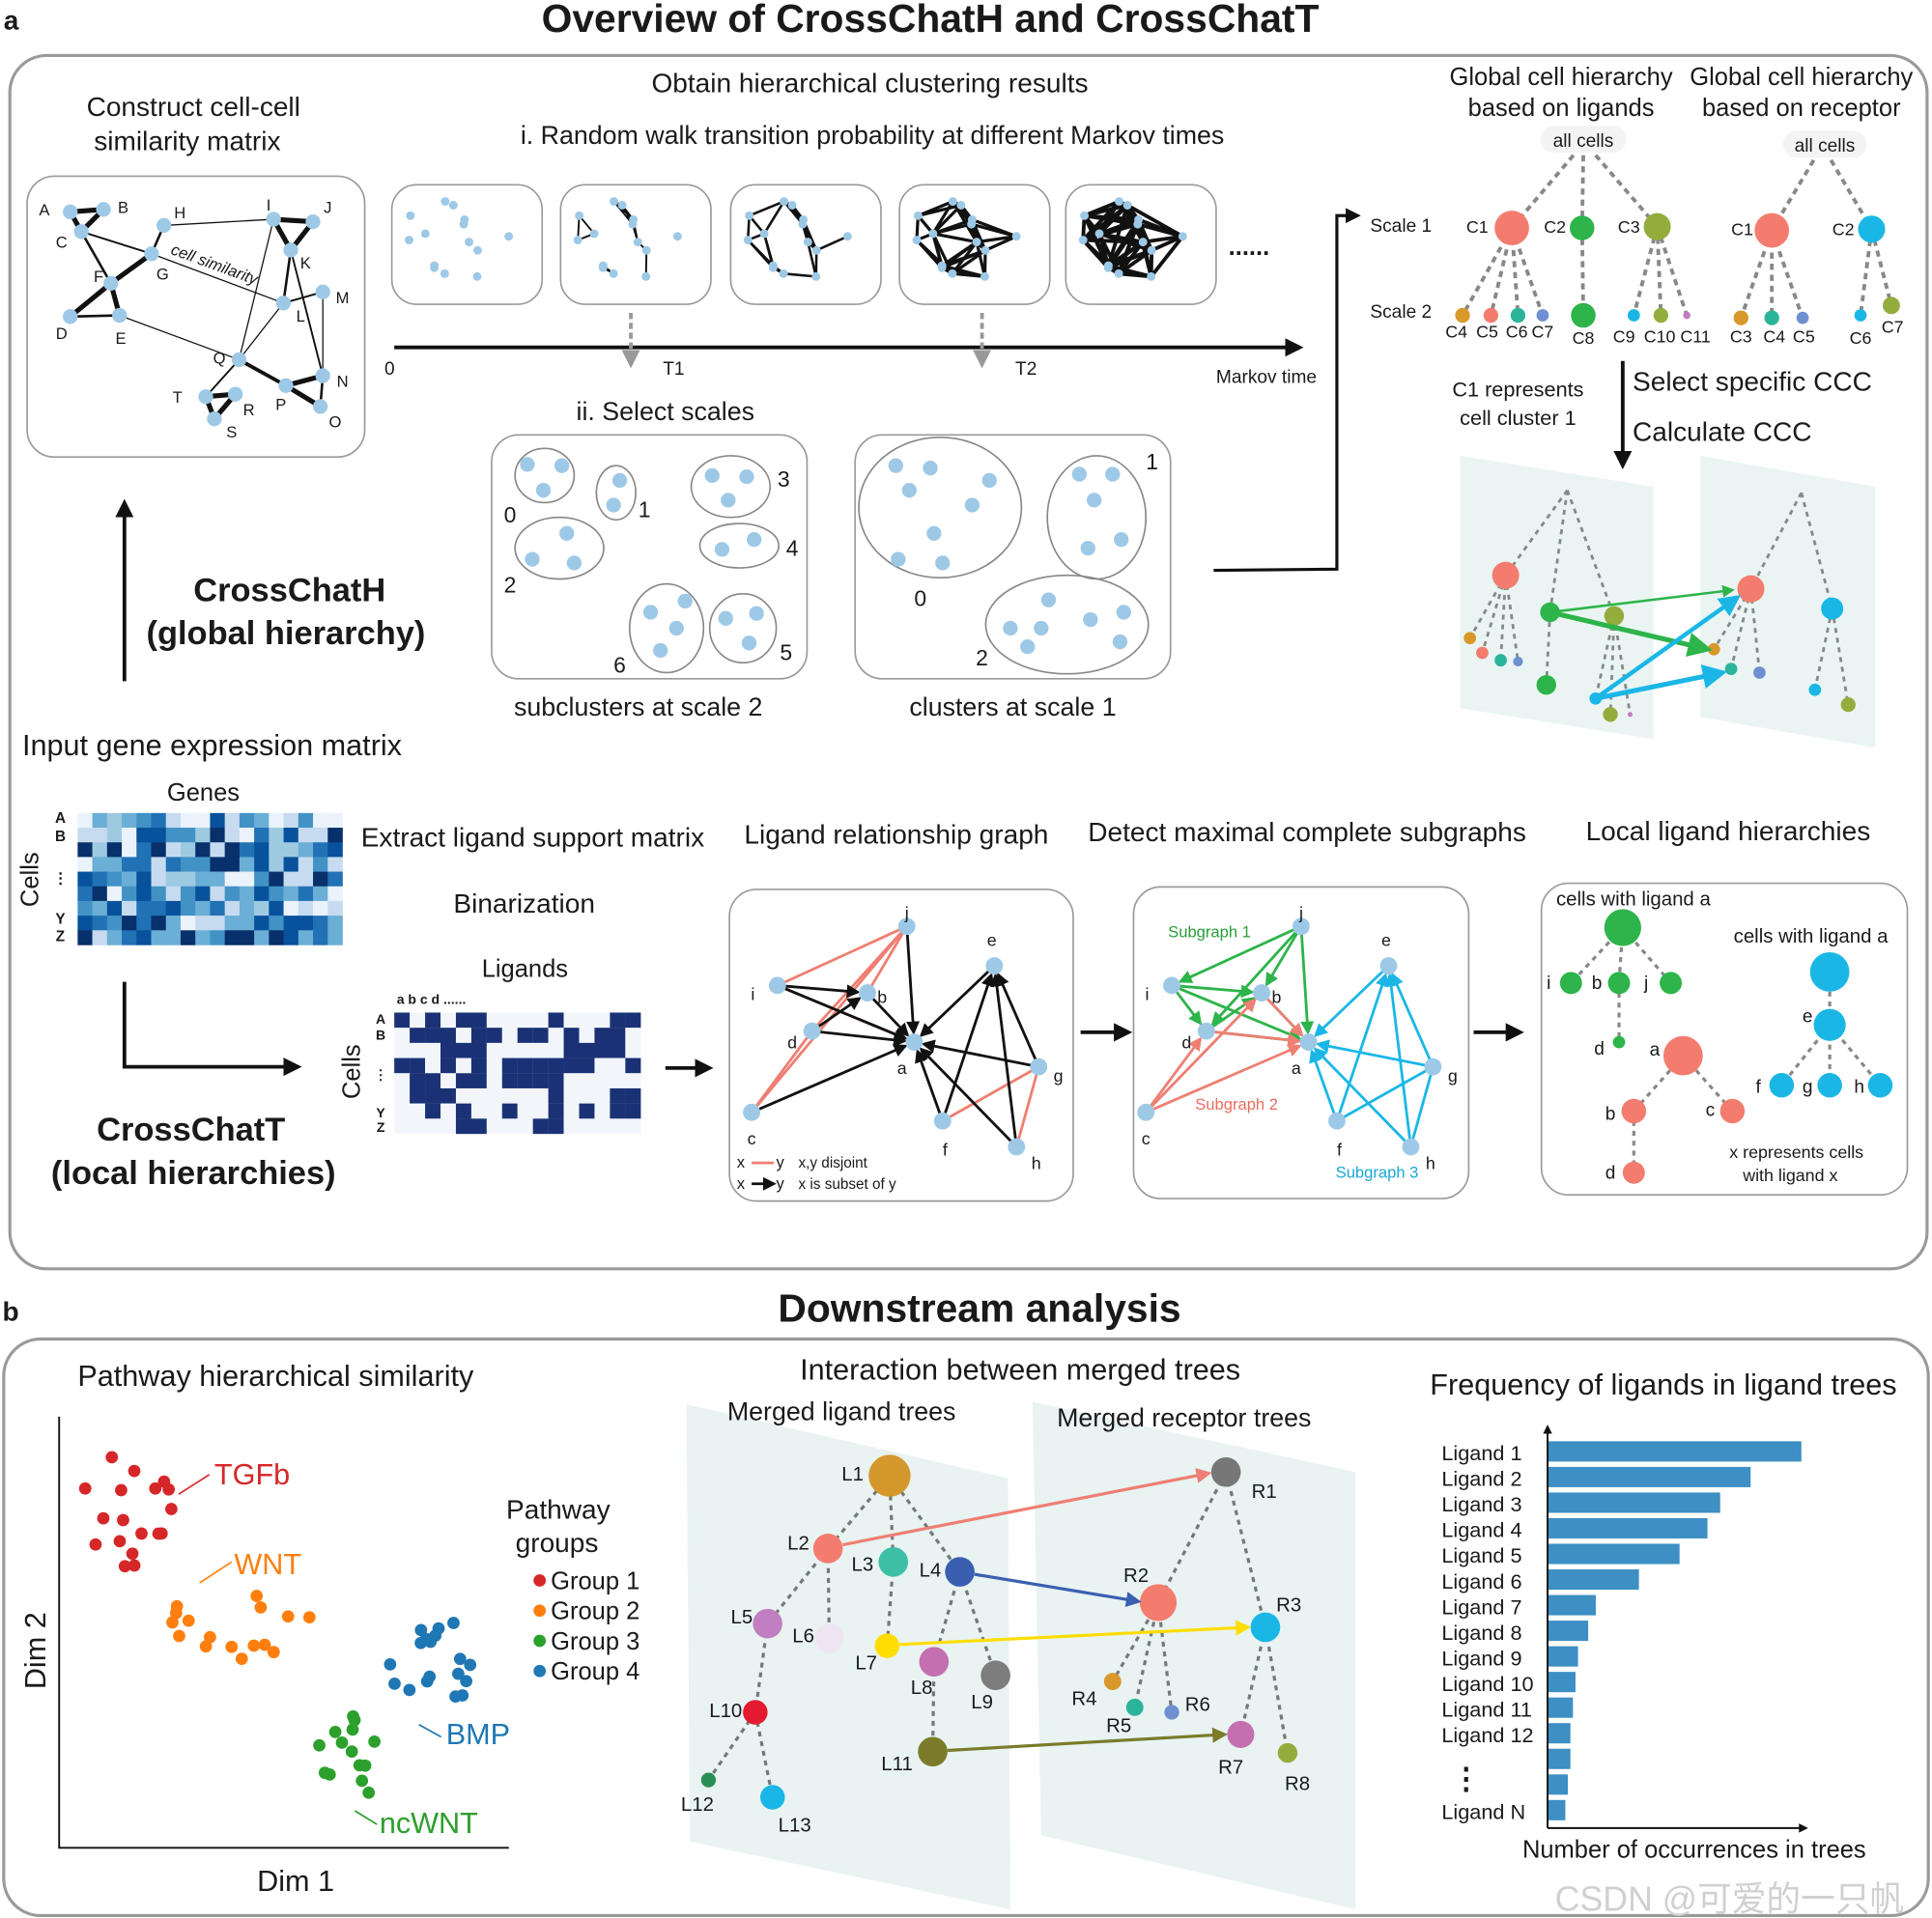 Image resolution: width=1932 pixels, height=1918 pixels. I want to click on receptor-tree-node, so click(1225, 1471).